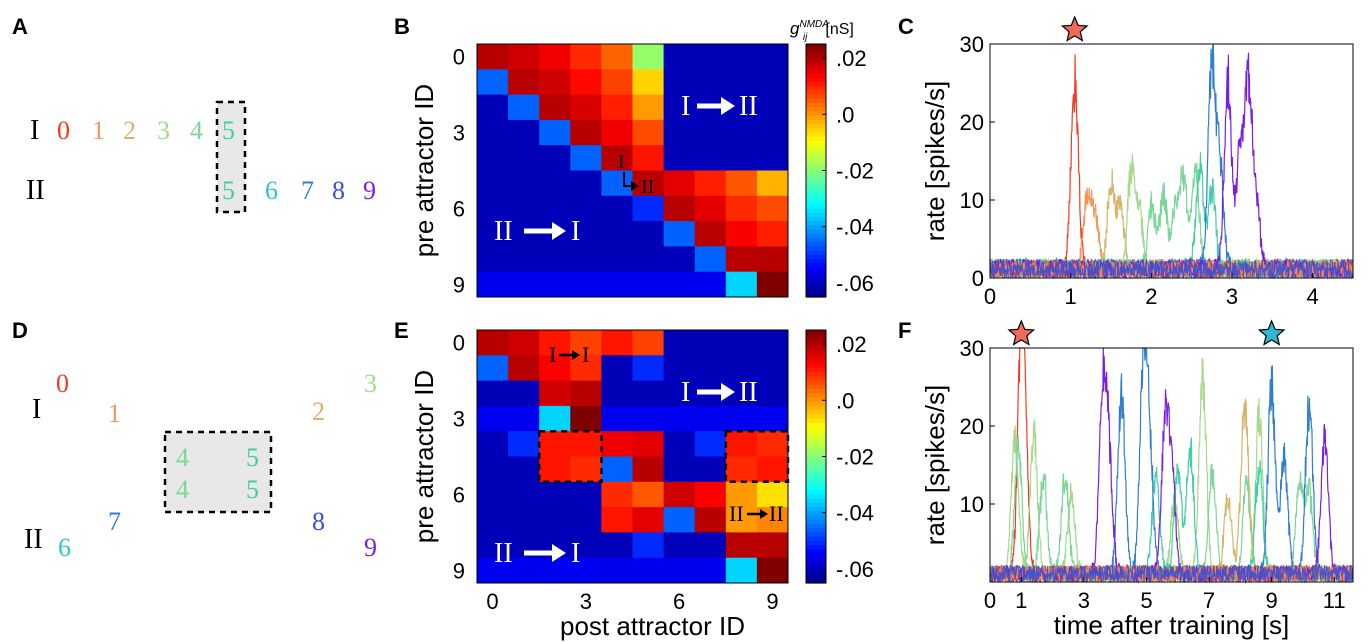  Describe the element at coordinates (401, 330) in the screenshot. I see `panel-label-e: E` at that location.